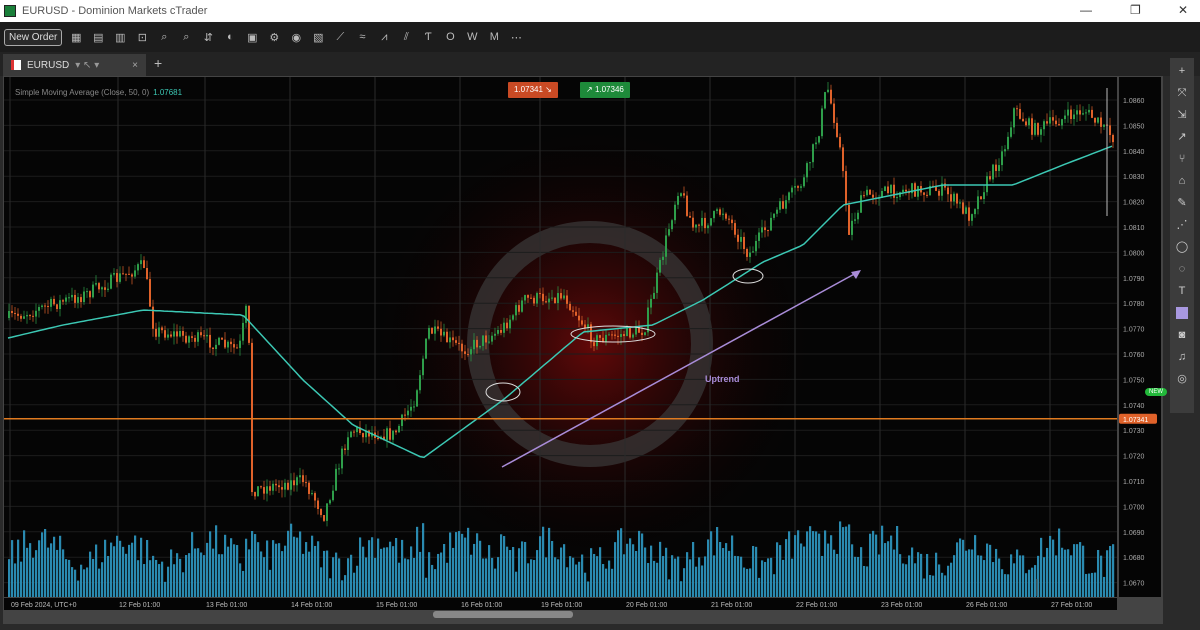 This screenshot has width=1200, height=630. What do you see at coordinates (1182, 269) in the screenshot?
I see `lasso-icon: ◌` at bounding box center [1182, 269].